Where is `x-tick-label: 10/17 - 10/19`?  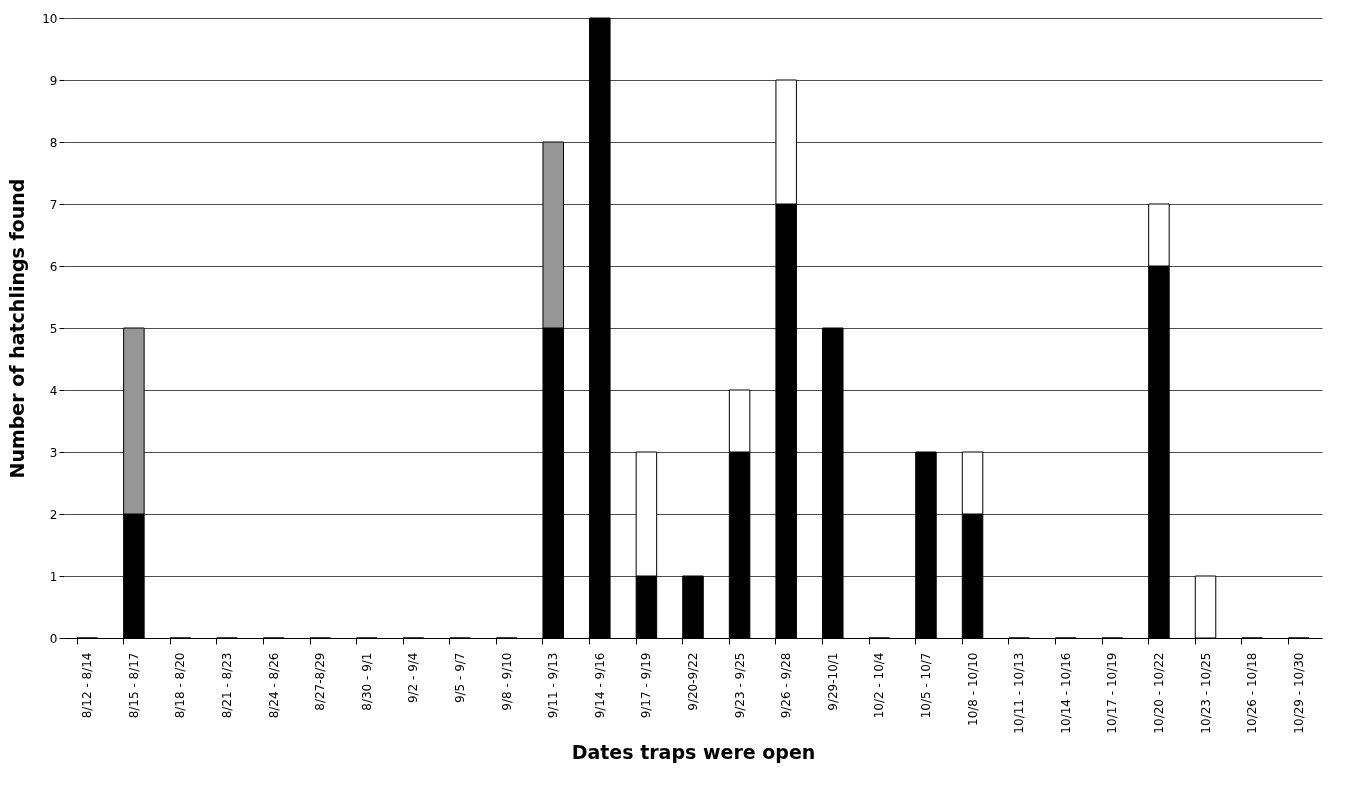 x-tick-label: 10/17 - 10/19 is located at coordinates (1112, 693).